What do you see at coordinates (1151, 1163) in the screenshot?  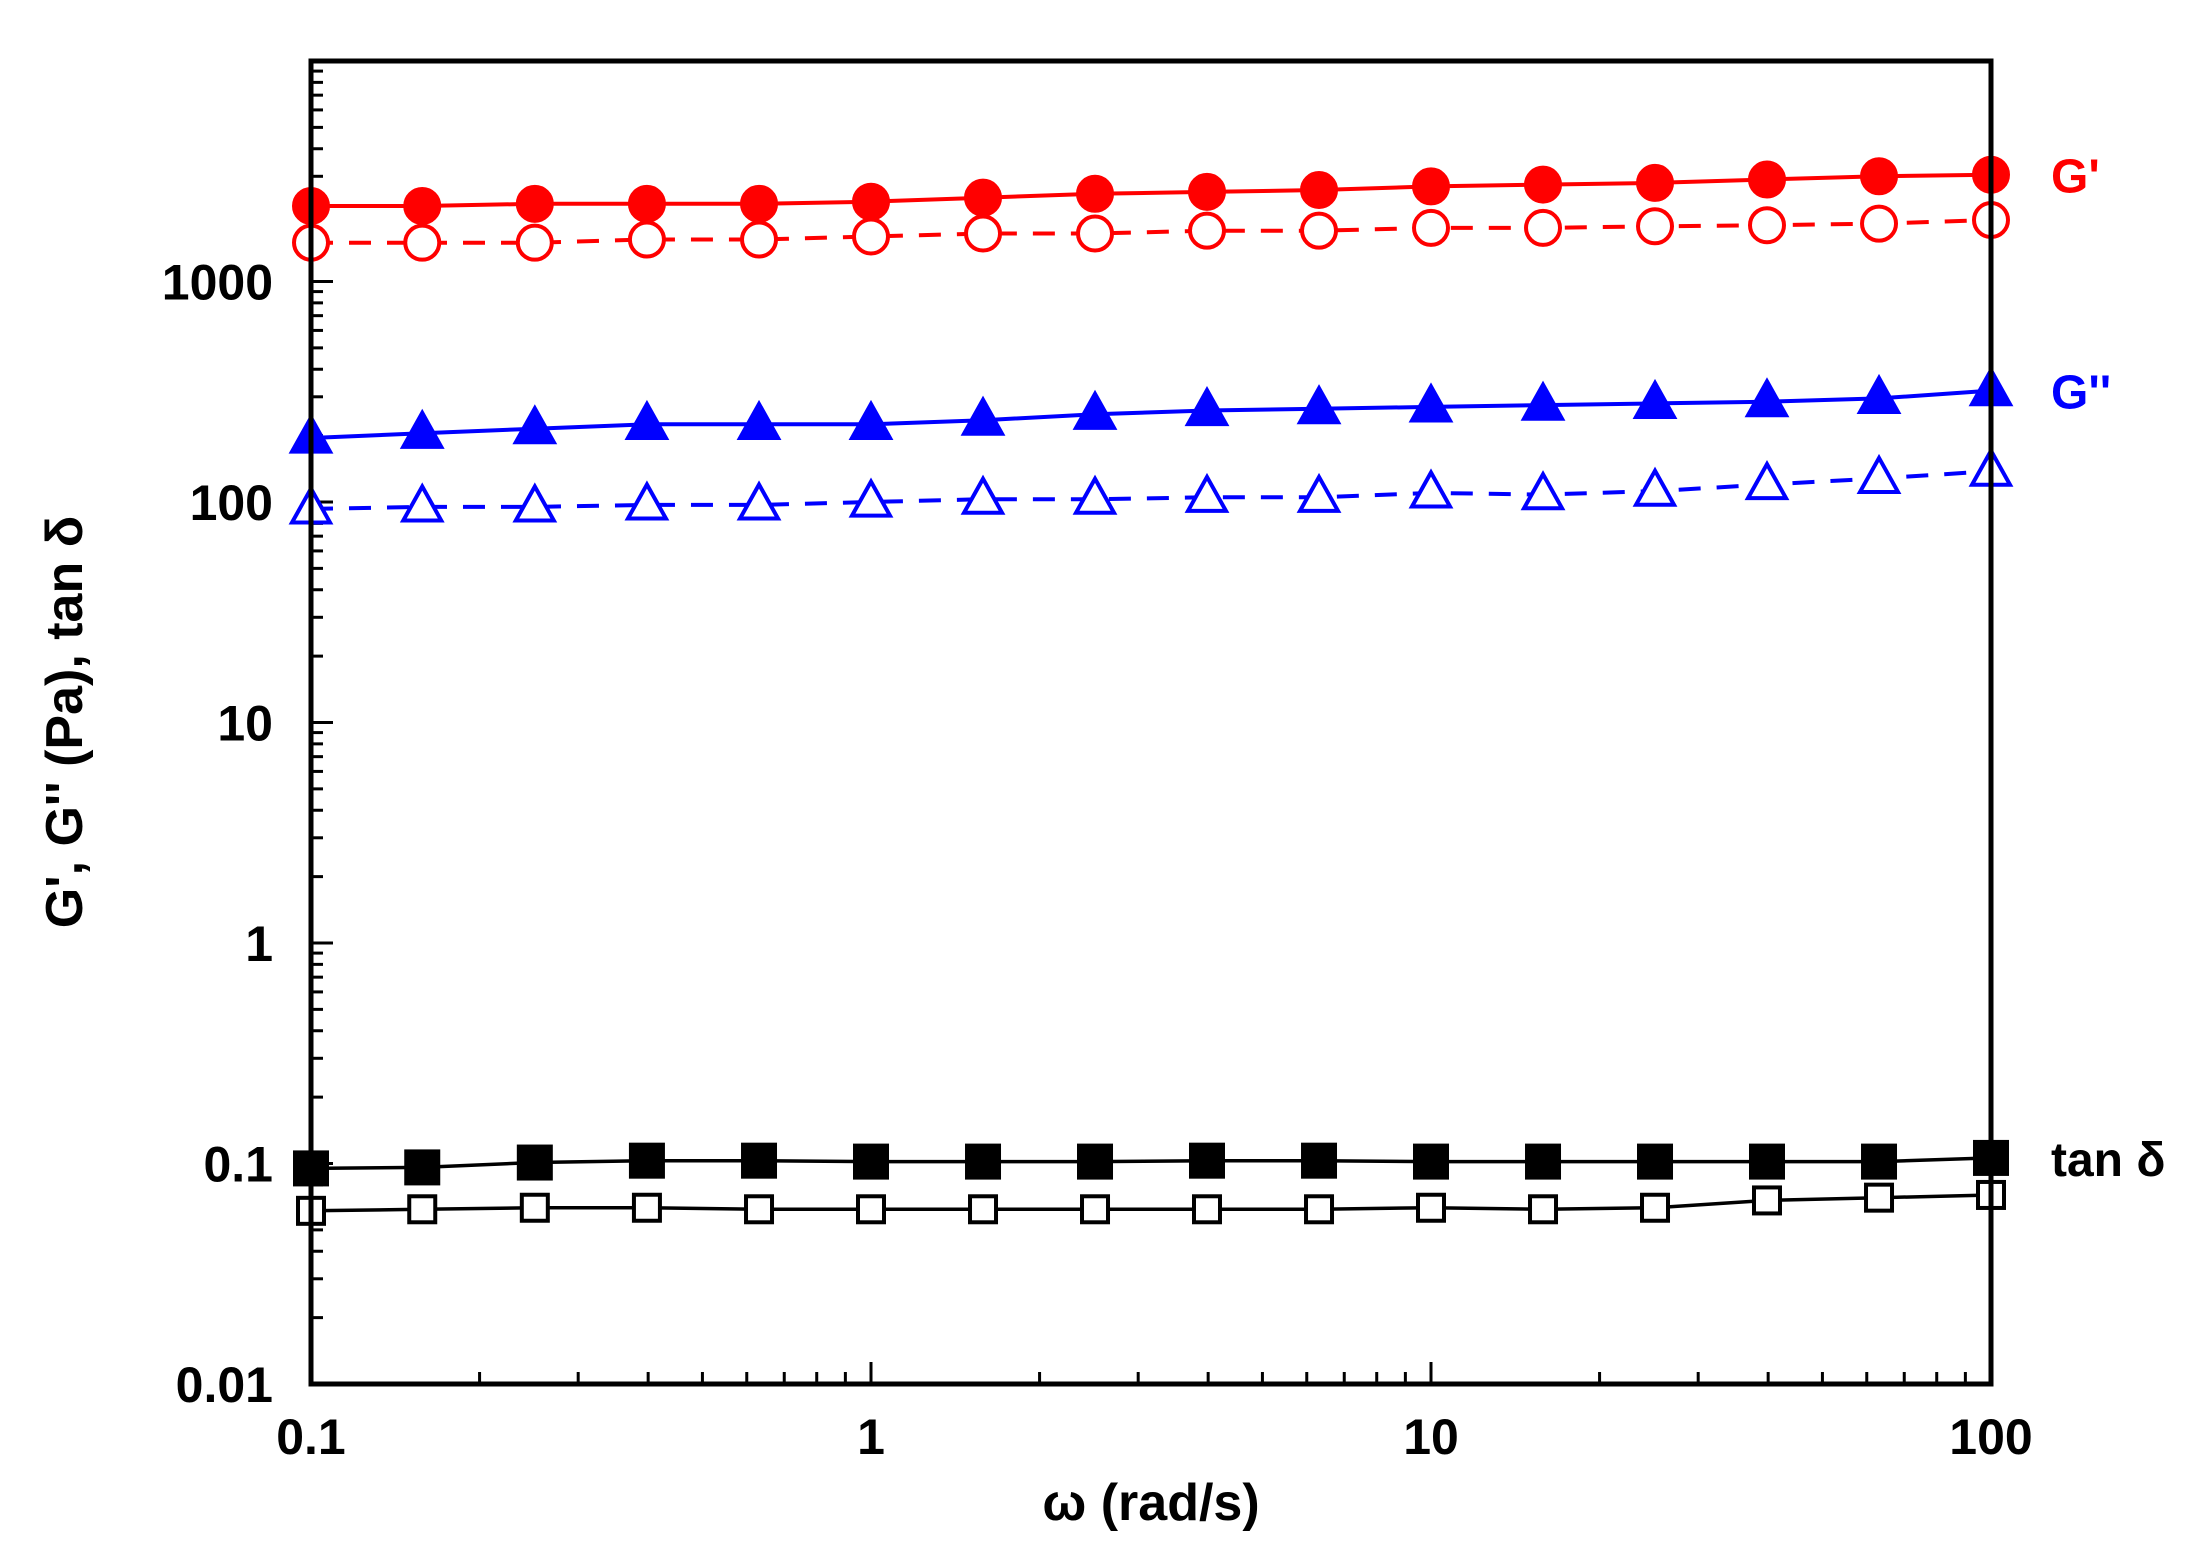 I see `series-tan_filled` at bounding box center [1151, 1163].